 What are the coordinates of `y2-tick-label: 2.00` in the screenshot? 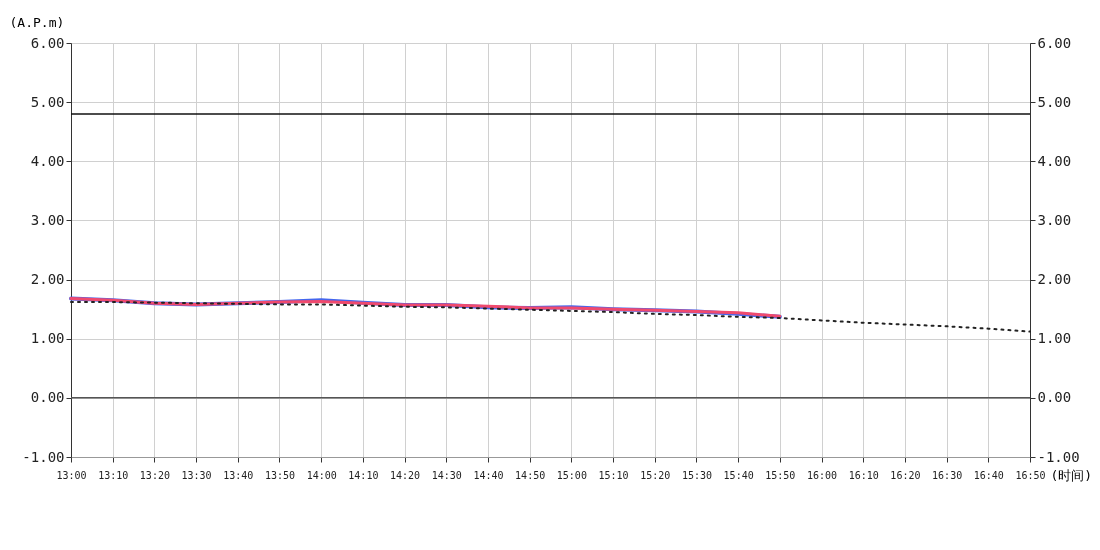 It's located at (1054, 279).